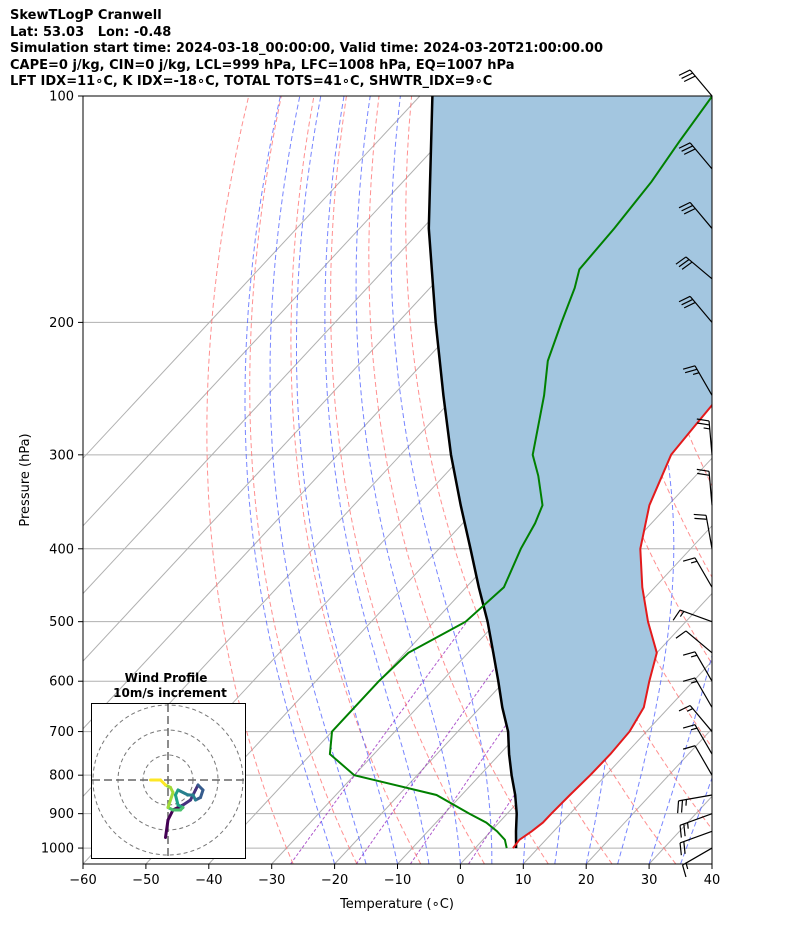 The height and width of the screenshot is (937, 794). Describe the element at coordinates (208, 880) in the screenshot. I see `x-tick-label: −40` at that location.